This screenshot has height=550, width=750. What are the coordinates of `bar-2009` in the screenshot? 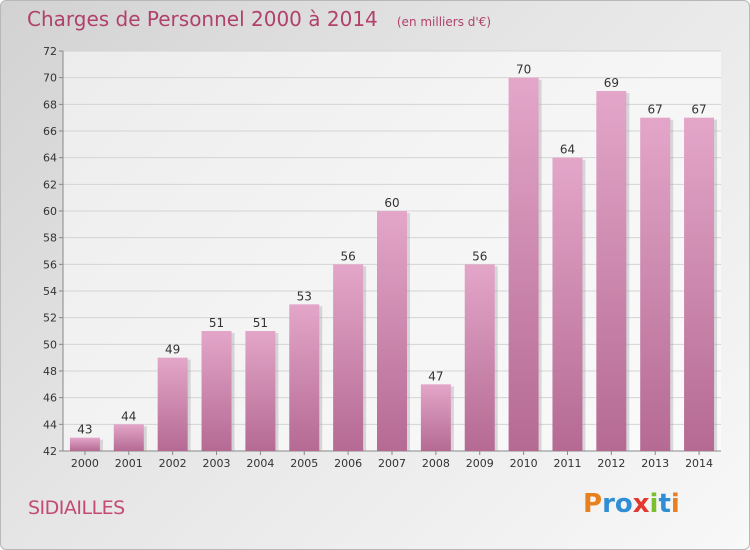 It's located at (479, 357).